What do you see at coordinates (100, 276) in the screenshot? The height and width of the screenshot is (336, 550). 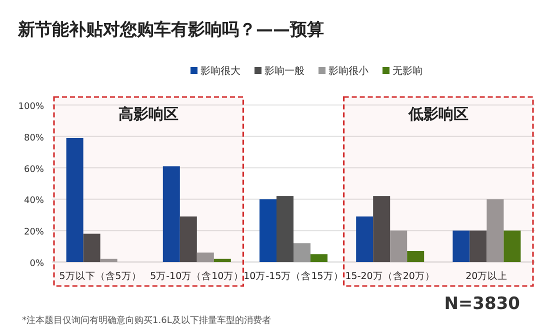 I see `x-tick-label: 5万以下（含5万）` at bounding box center [100, 276].